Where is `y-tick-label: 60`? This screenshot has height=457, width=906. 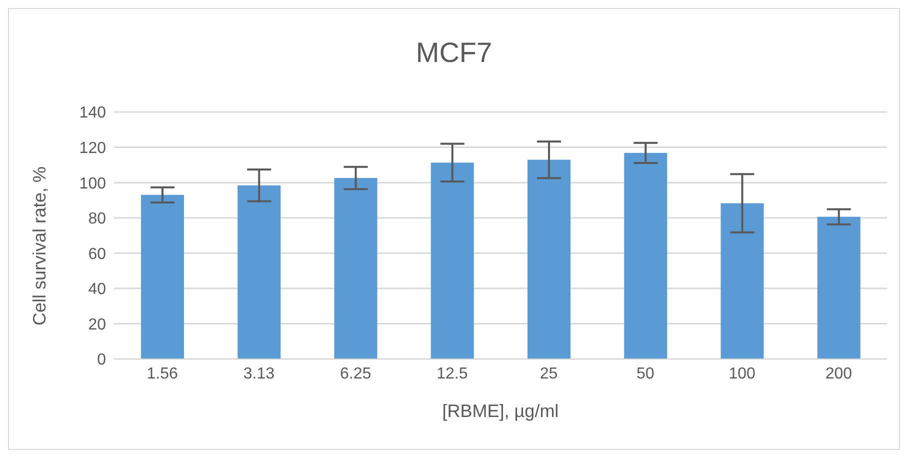 y-tick-label: 60 is located at coordinates (97, 254).